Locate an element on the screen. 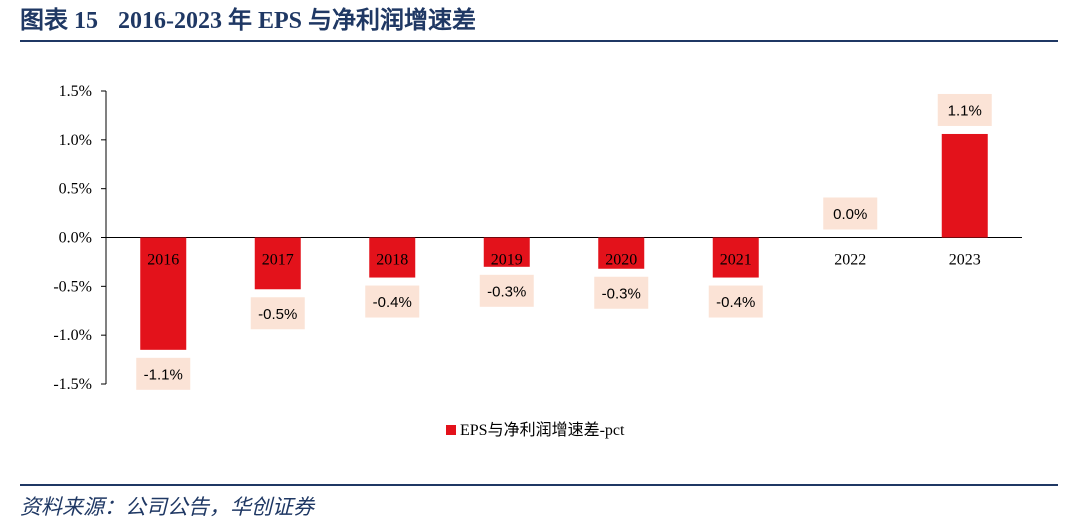 Image resolution: width=1080 pixels, height=529 pixels. x-tick-label: 2018 is located at coordinates (392, 260).